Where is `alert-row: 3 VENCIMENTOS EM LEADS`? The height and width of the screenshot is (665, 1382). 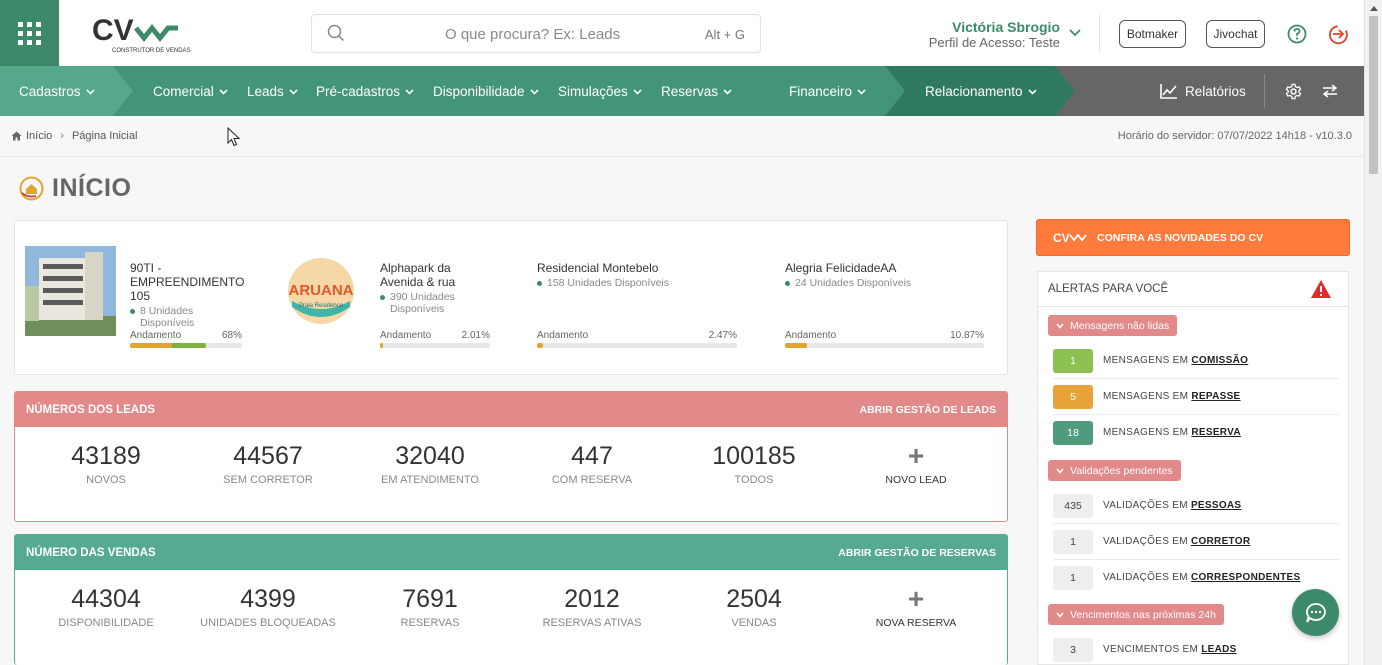 alert-row: 3 VENCIMENTOS EM LEADS is located at coordinates (1196, 648).